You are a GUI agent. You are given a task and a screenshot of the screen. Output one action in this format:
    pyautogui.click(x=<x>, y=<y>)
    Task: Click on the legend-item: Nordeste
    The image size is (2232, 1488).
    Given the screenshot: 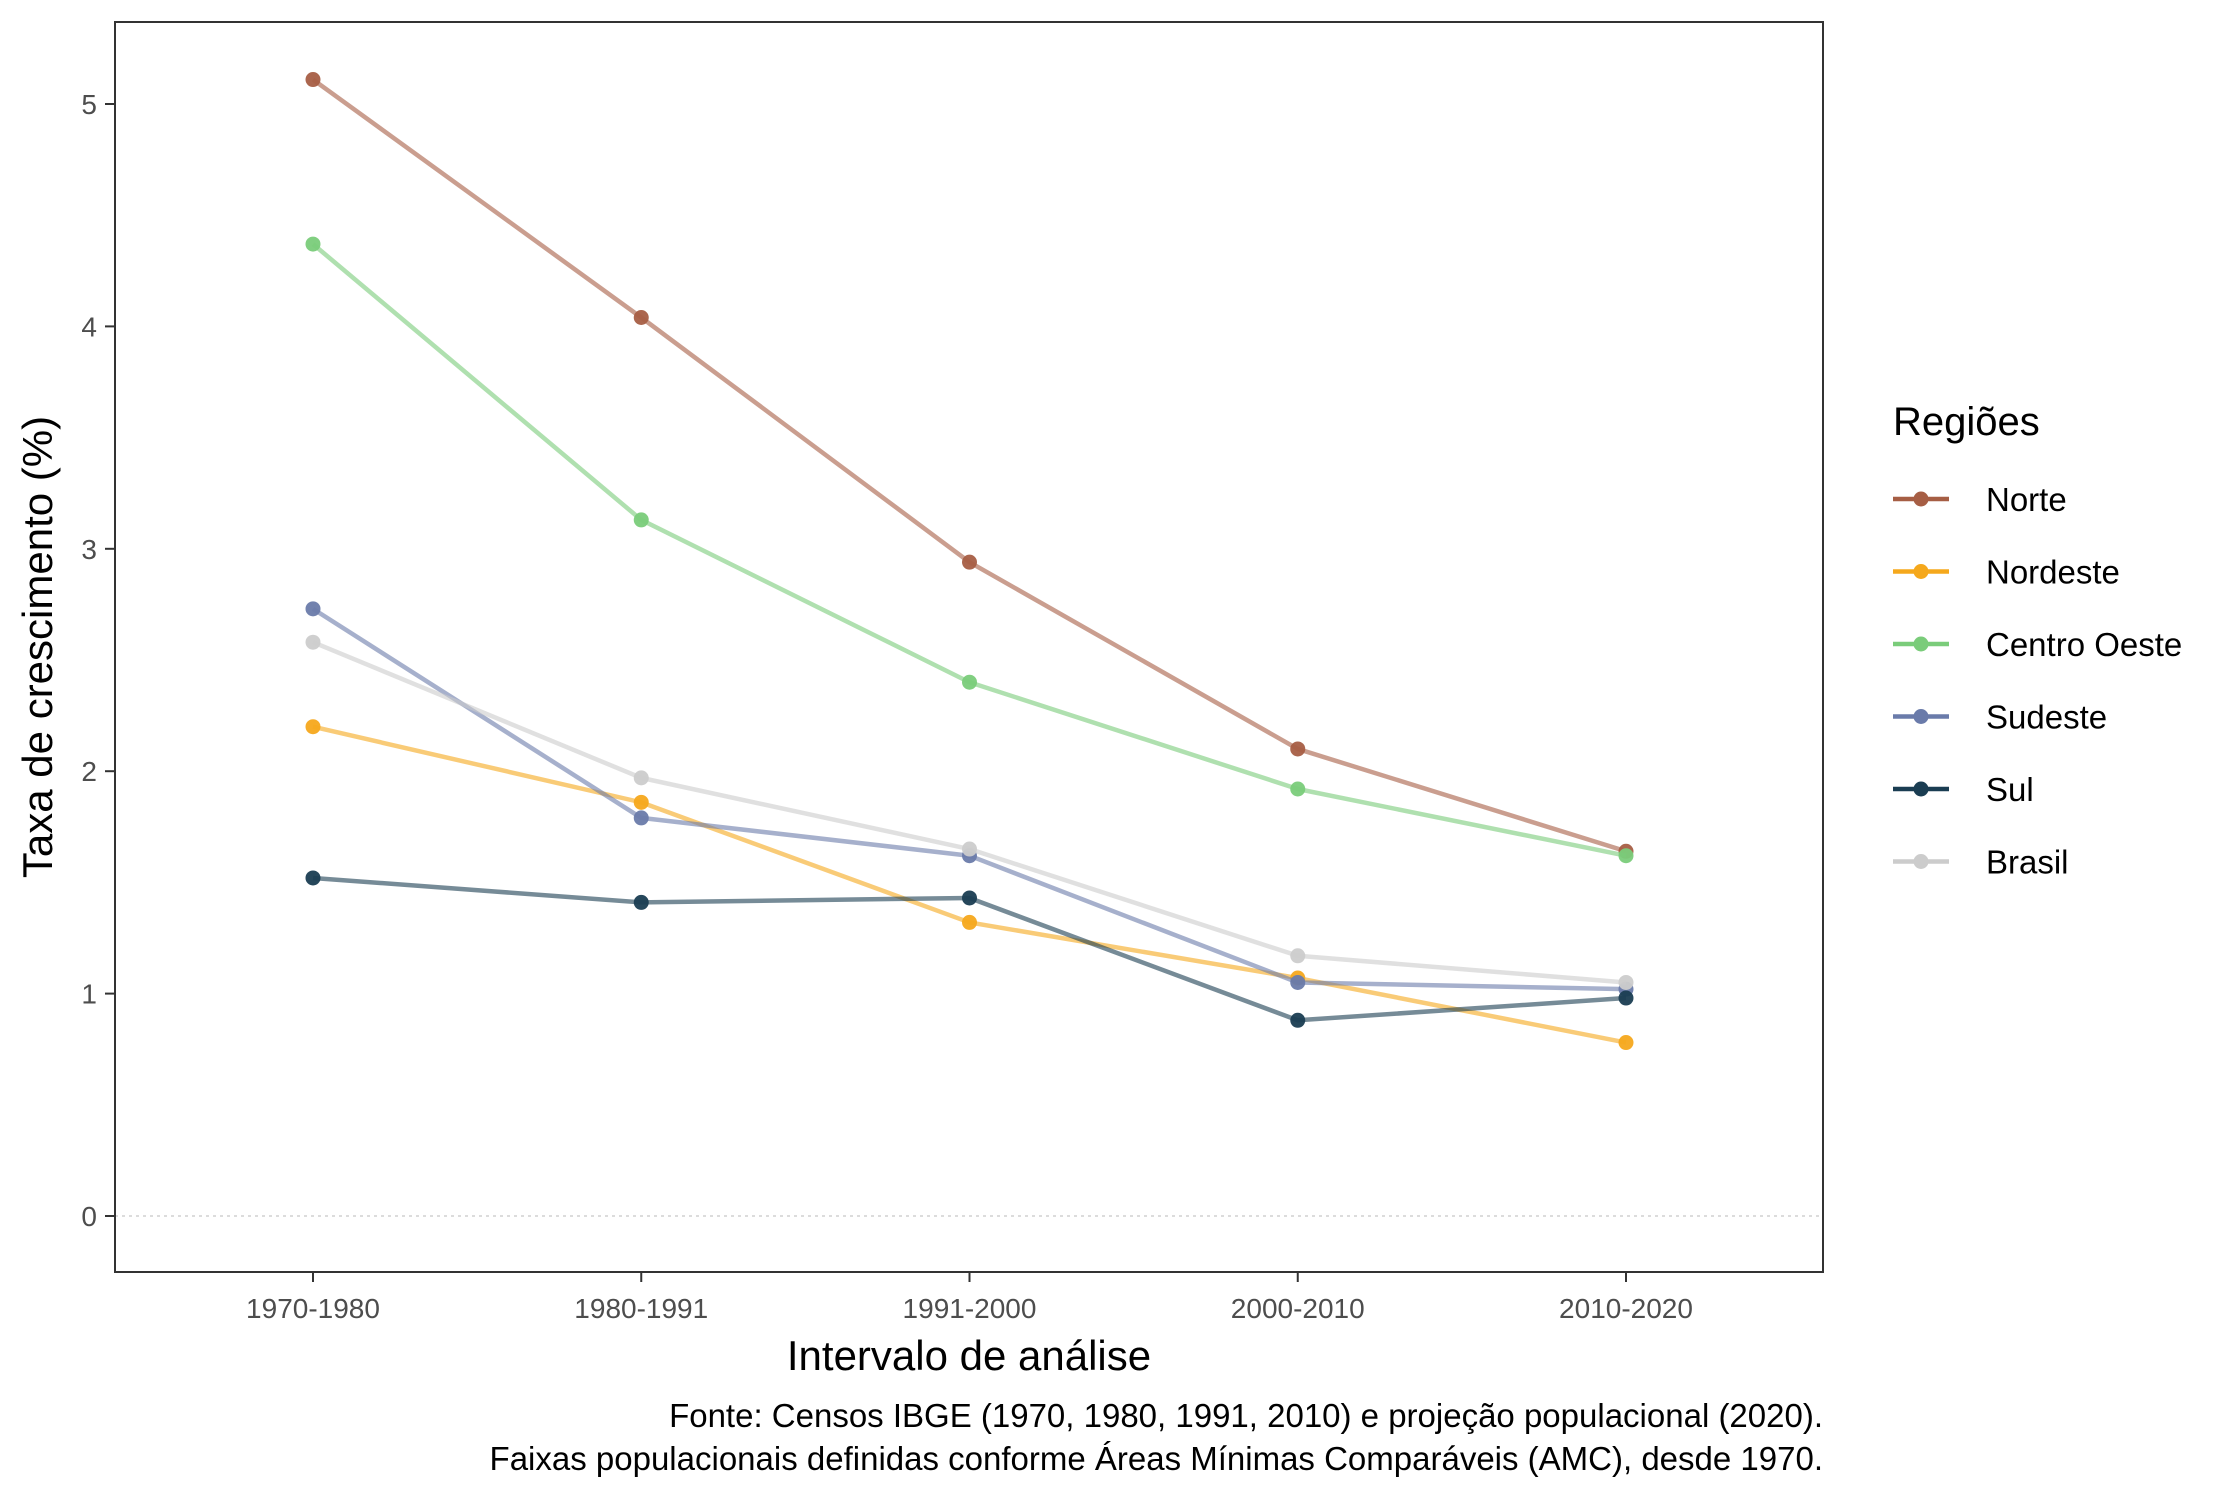 What is the action you would take?
    pyautogui.click(x=2006, y=572)
    